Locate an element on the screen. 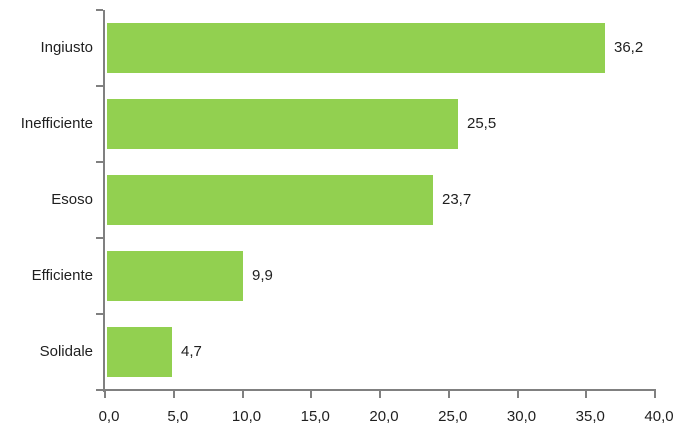 The image size is (682, 443). value-label-solidale: 4,7 is located at coordinates (191, 351).